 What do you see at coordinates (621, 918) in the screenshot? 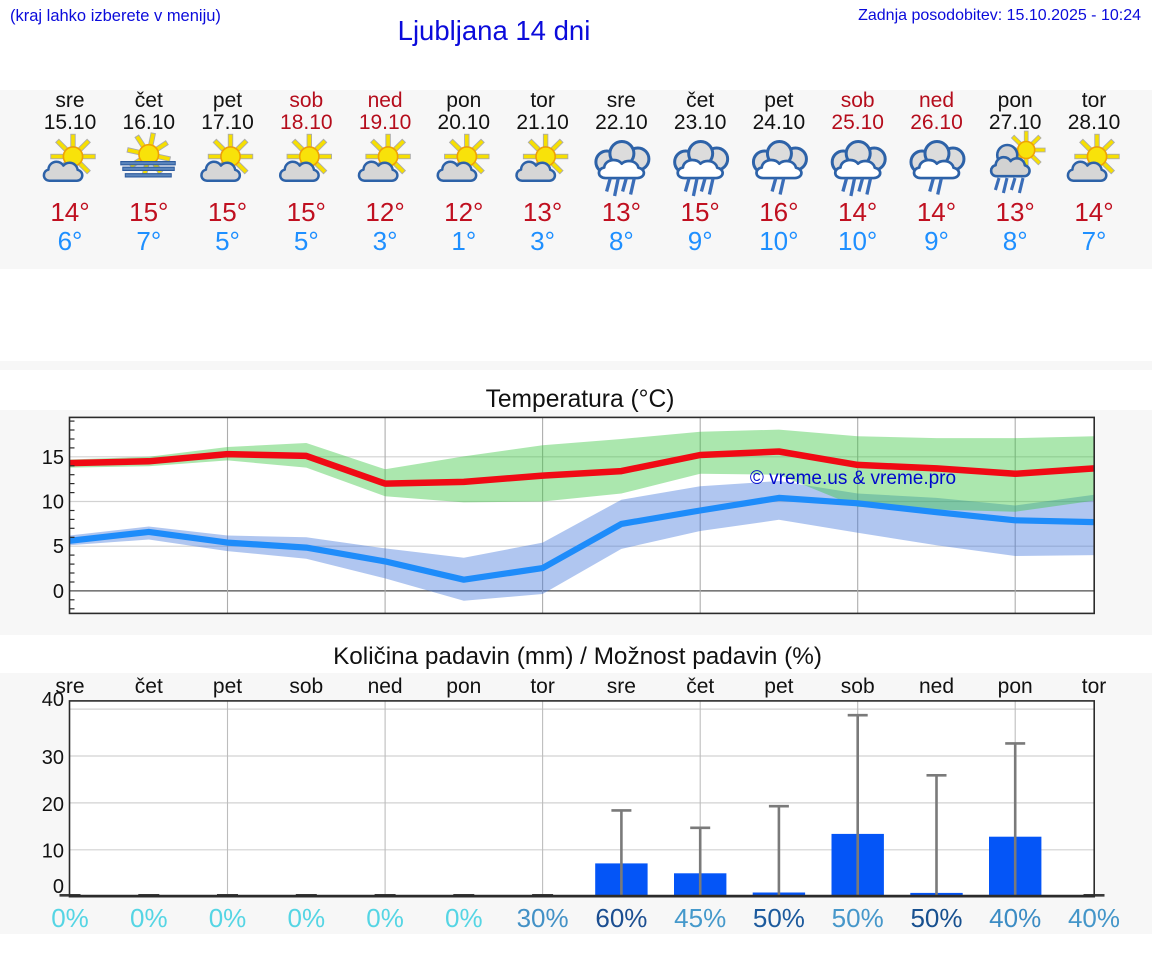
I see `svg-text: 60%` at bounding box center [621, 918].